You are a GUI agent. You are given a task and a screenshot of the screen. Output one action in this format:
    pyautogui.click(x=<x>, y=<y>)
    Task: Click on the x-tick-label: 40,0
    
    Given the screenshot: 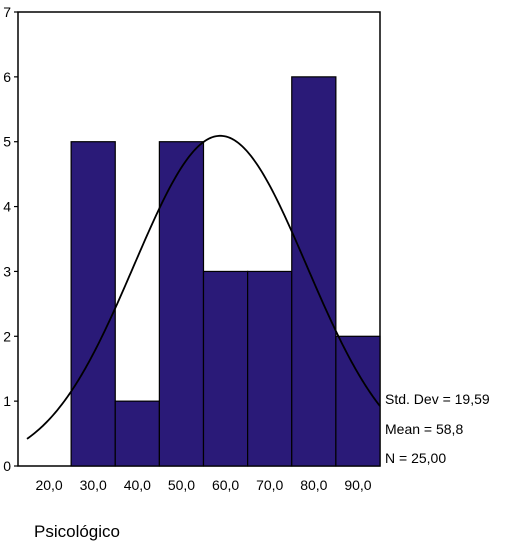 What is the action you would take?
    pyautogui.click(x=137, y=485)
    